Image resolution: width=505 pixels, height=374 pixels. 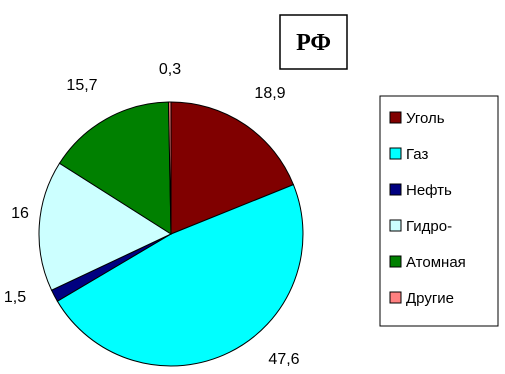 I want to click on legend-label-2: Газ, so click(x=417, y=154).